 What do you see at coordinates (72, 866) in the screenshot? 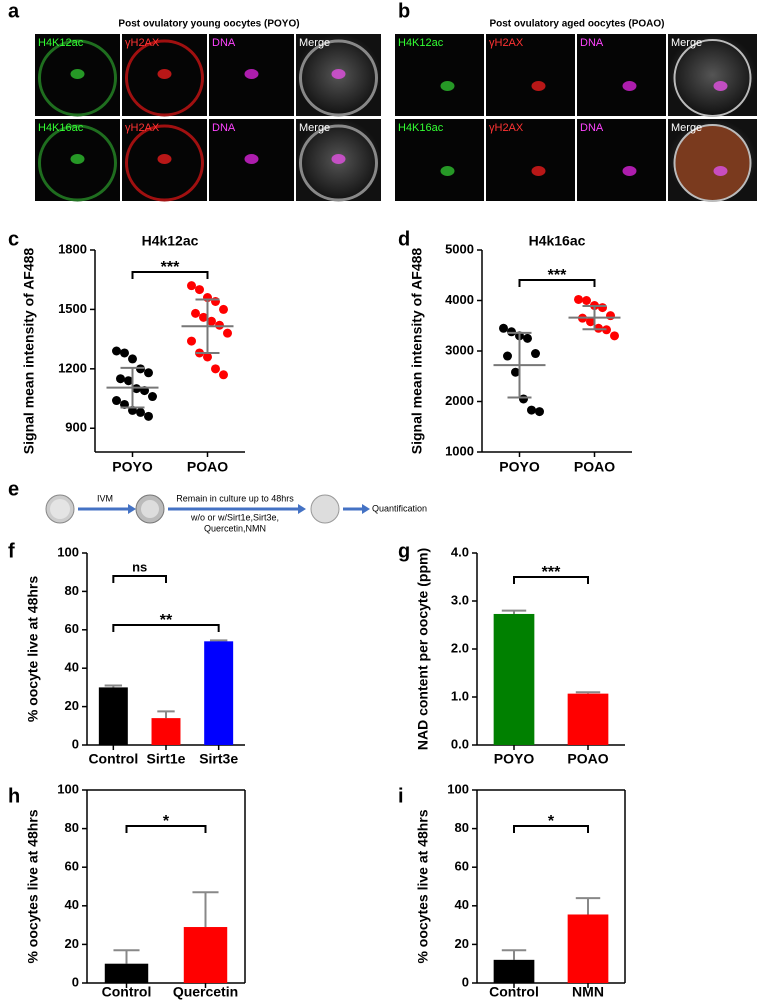
I see `y-tick-label: 60` at bounding box center [72, 866].